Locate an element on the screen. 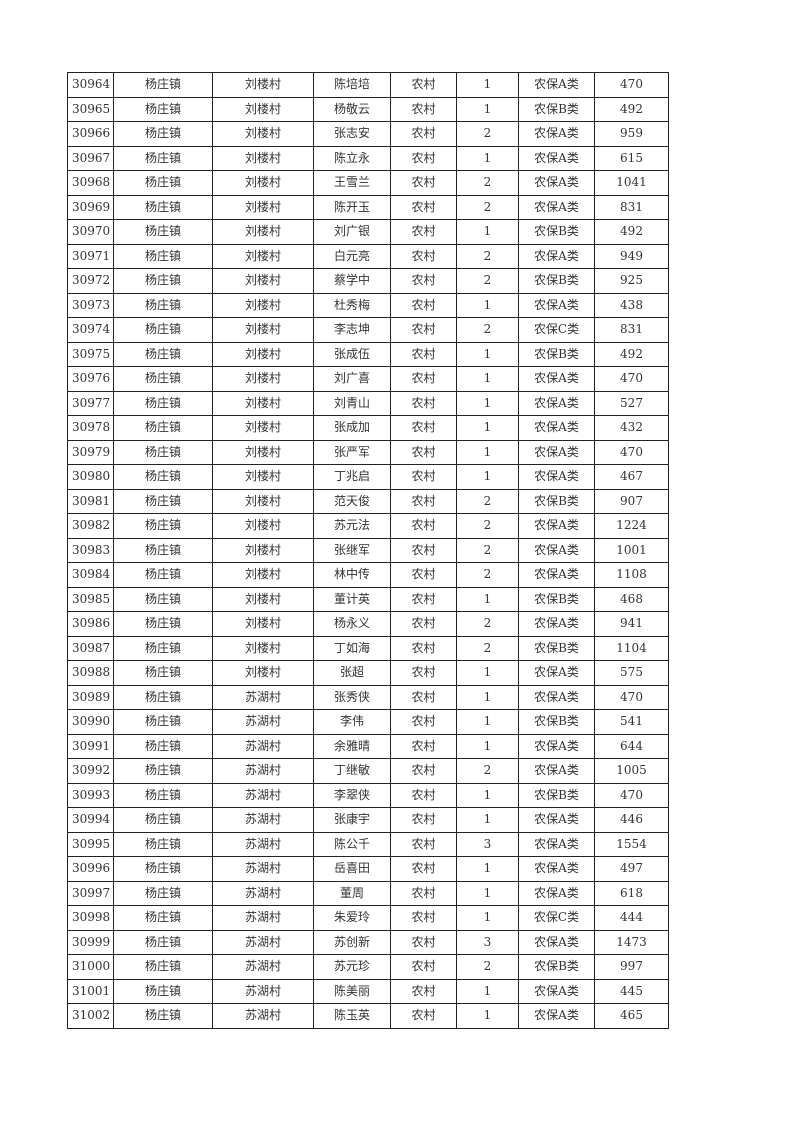 The image size is (793, 1122). name-cell: 张秀侠 is located at coordinates (352, 697).